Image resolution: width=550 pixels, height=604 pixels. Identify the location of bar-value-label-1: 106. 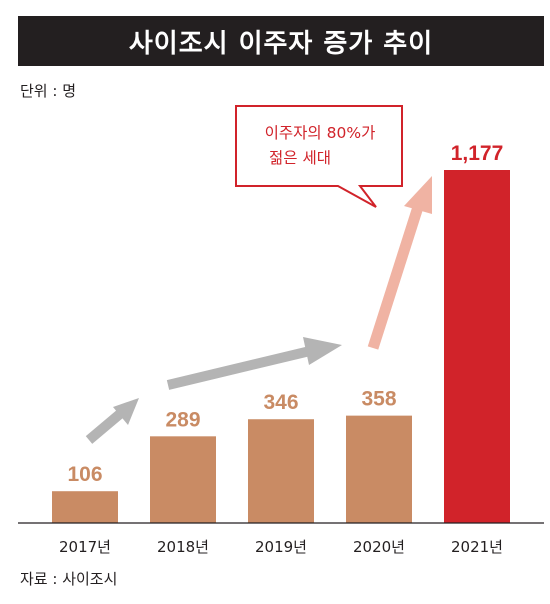
(84, 474).